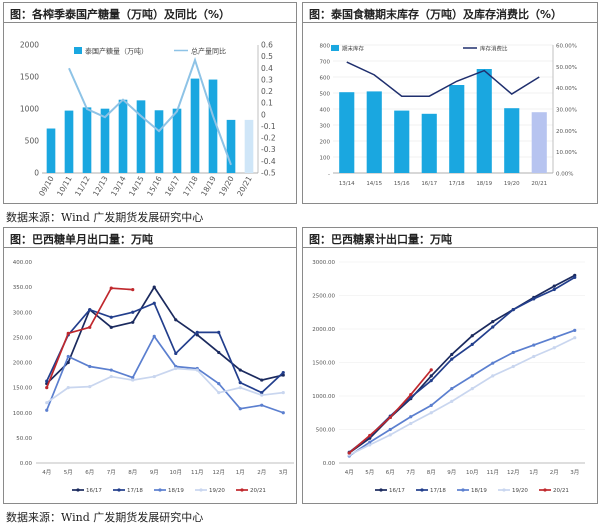  What do you see at coordinates (23, 338) in the screenshot?
I see `y-tick-label: 250.00` at bounding box center [23, 338].